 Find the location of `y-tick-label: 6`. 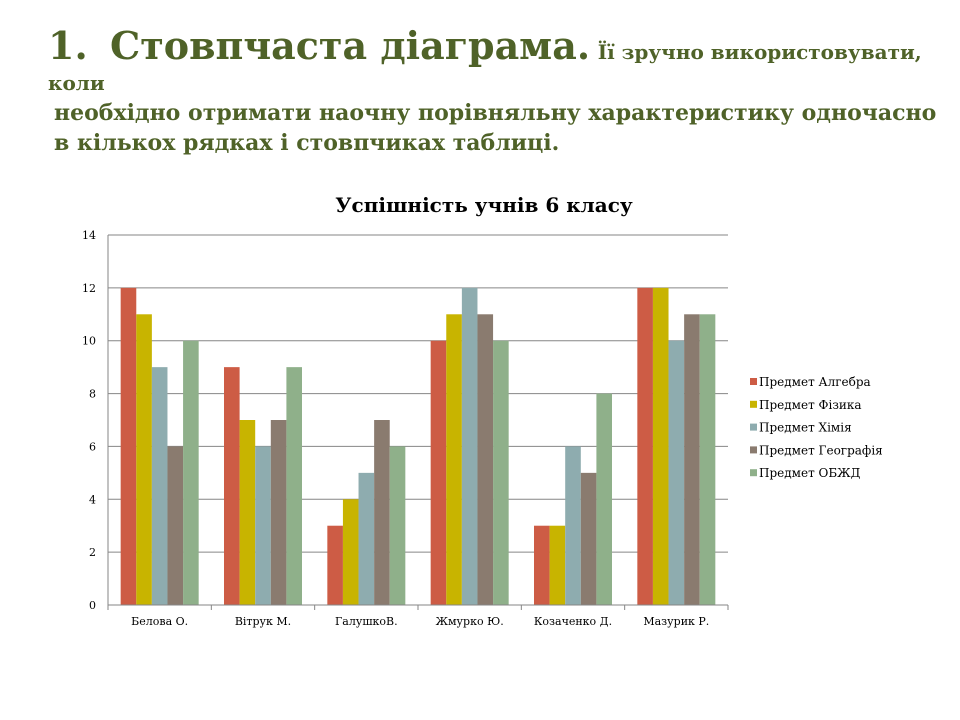

y-tick-label: 6 is located at coordinates (92, 446).